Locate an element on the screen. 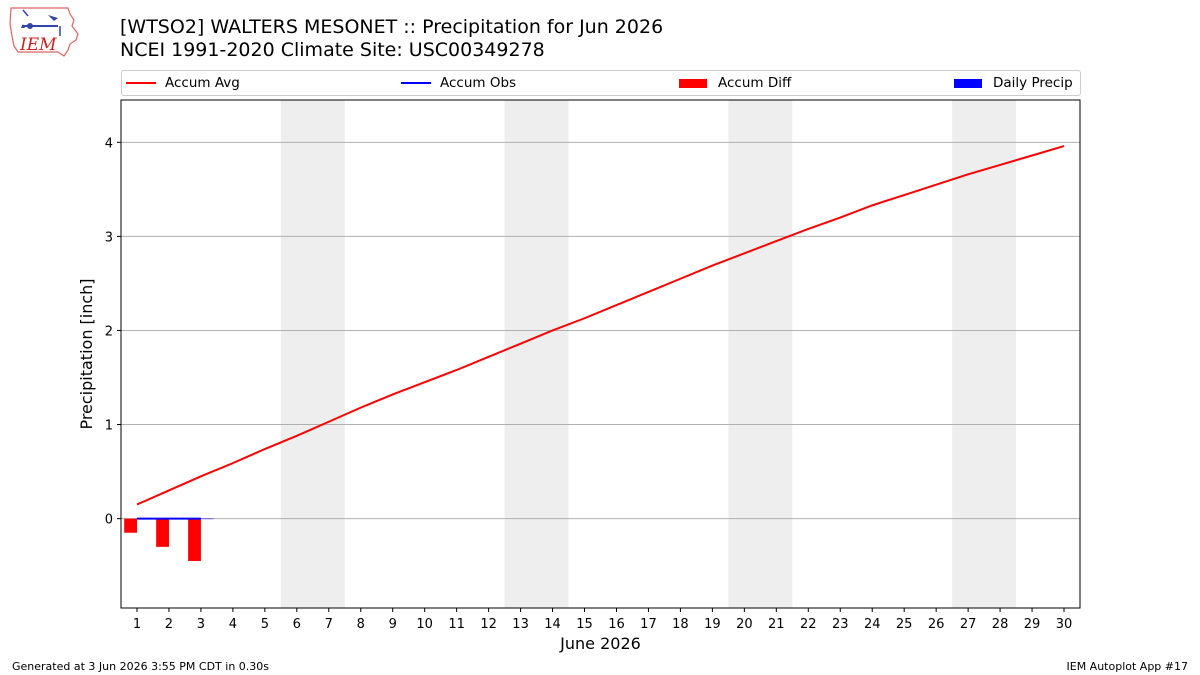  x-tick-label-27: 27 is located at coordinates (968, 624).